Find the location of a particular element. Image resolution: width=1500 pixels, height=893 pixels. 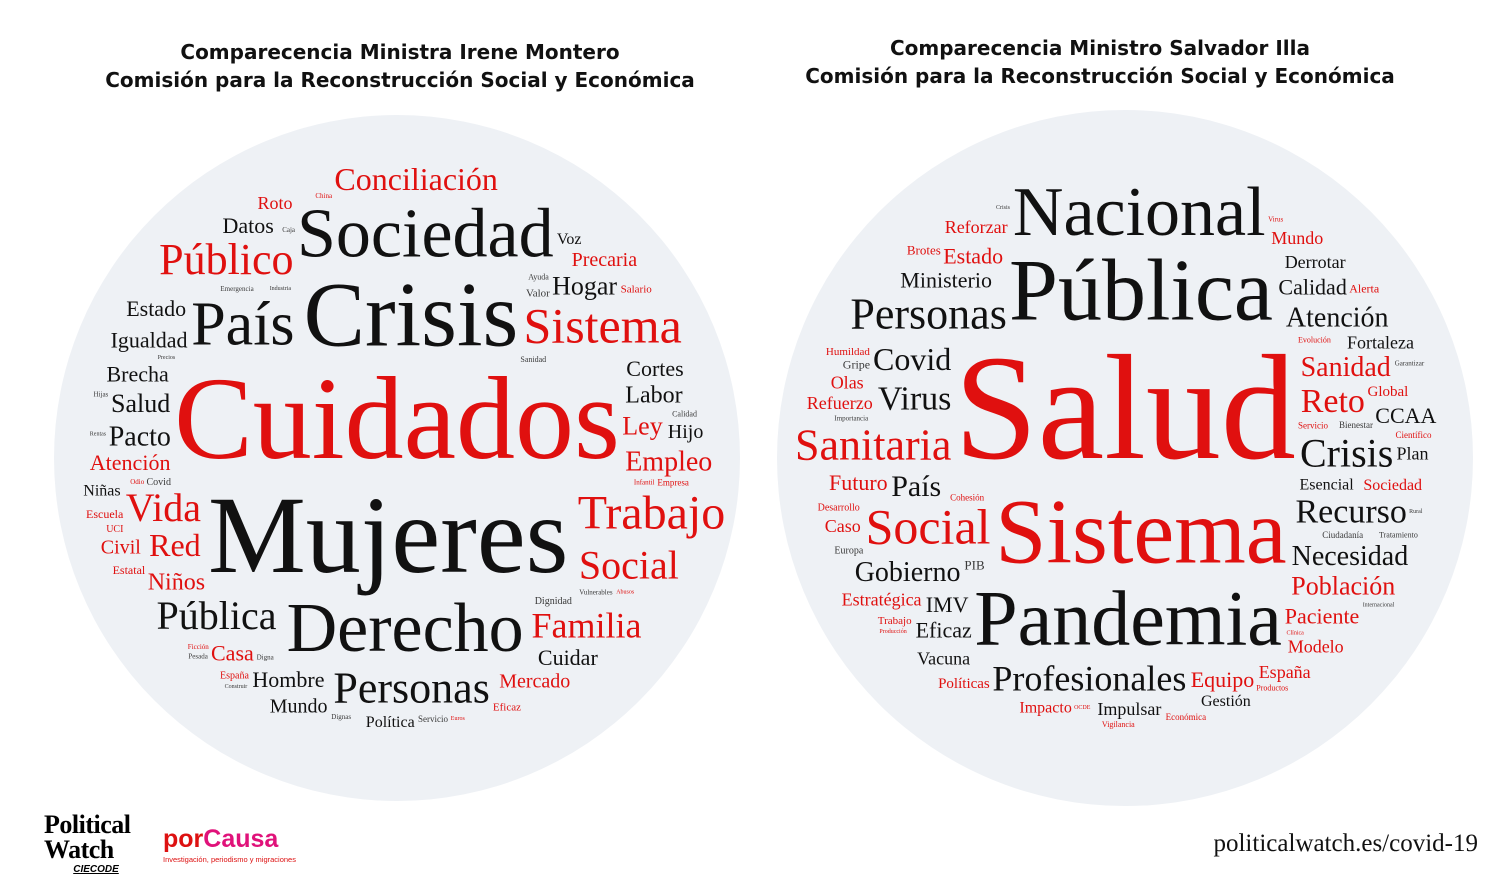

cloud-word-left: Odio is located at coordinates (137, 482).